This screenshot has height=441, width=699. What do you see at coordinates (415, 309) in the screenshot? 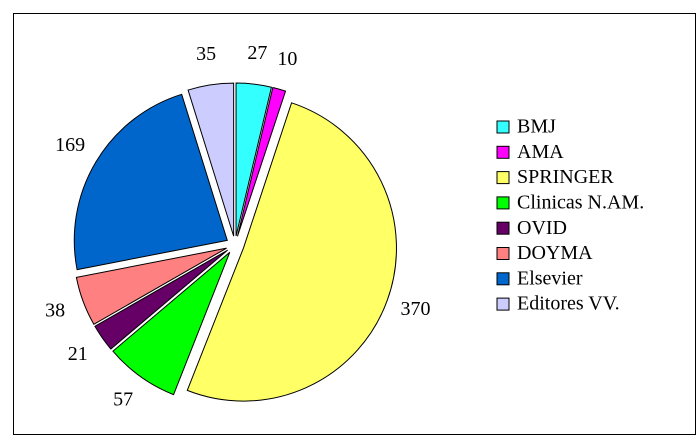
I see `data-label: 370` at bounding box center [415, 309].